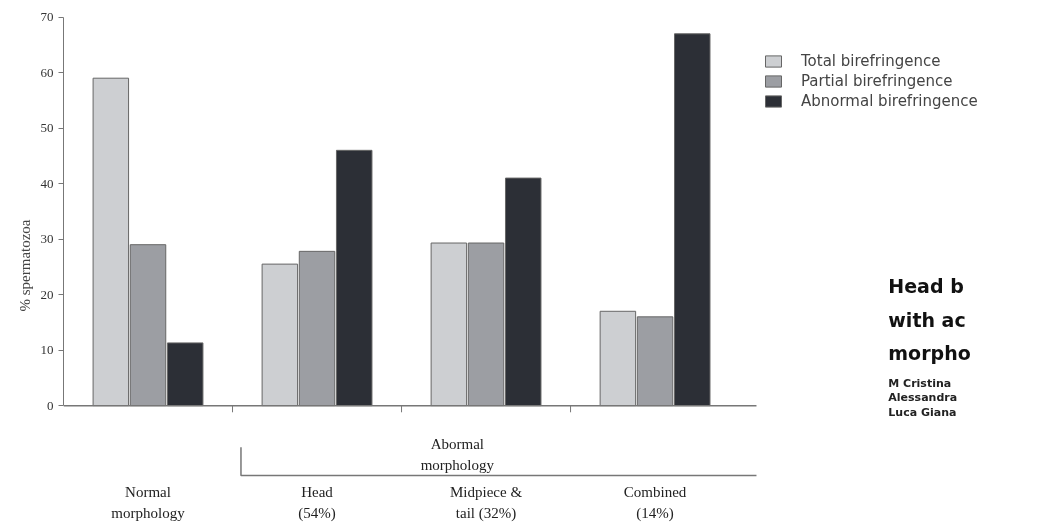 The height and width of the screenshot is (530, 1050). What do you see at coordinates (47, 183) in the screenshot?
I see `y-tick-label: 40` at bounding box center [47, 183].